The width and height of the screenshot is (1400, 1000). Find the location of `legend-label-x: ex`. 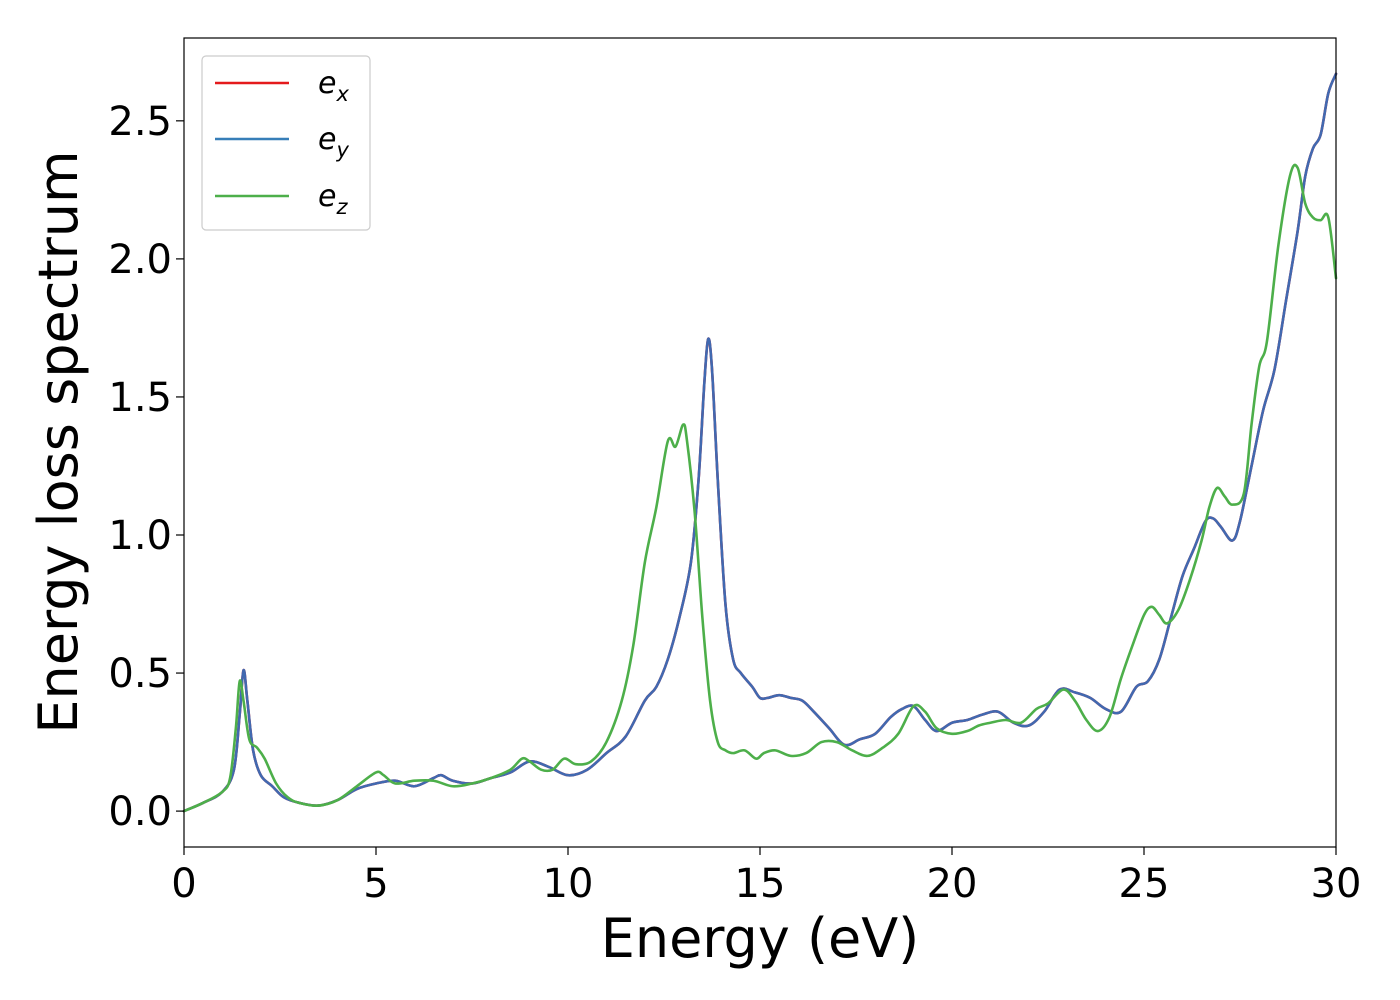

legend-label-x: ex is located at coordinates (333, 86).